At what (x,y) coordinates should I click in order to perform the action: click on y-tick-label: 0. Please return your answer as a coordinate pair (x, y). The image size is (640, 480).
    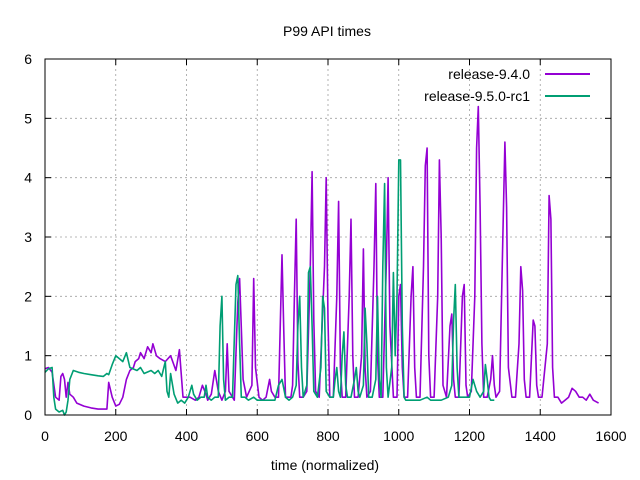
    Looking at the image, I should click on (28, 415).